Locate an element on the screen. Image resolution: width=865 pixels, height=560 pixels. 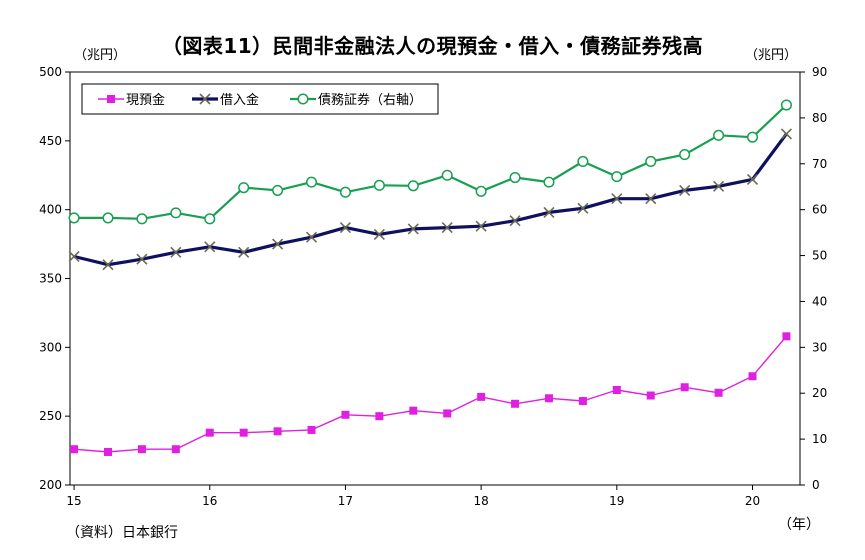
right-axis-tick-label: 30 is located at coordinates (819, 347).